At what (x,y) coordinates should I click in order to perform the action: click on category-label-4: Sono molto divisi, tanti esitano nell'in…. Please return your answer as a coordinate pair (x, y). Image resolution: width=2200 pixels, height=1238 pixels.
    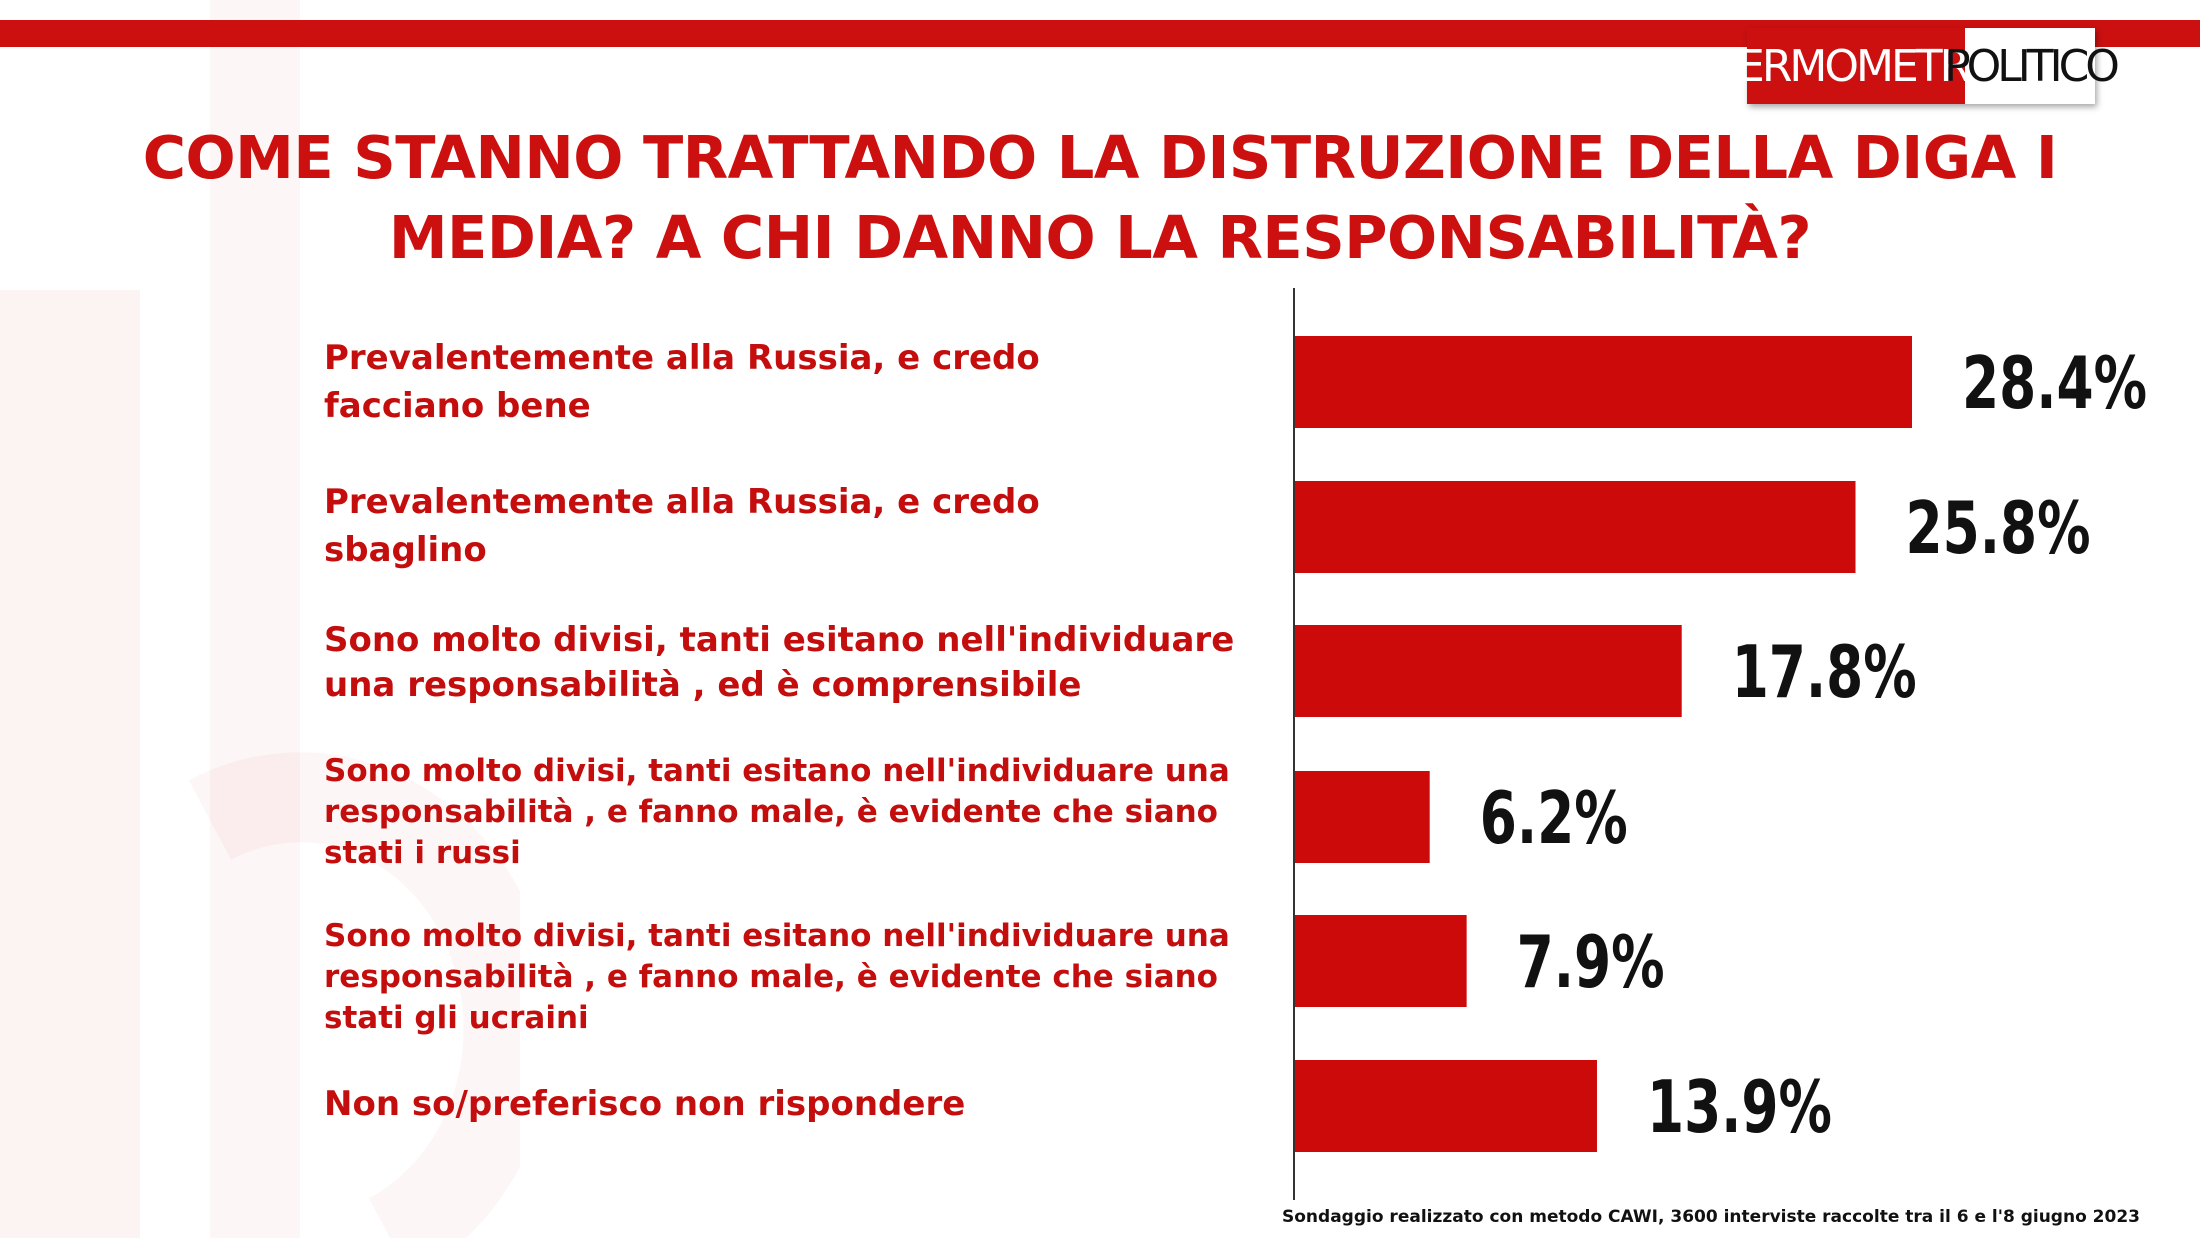
    Looking at the image, I should click on (789, 812).